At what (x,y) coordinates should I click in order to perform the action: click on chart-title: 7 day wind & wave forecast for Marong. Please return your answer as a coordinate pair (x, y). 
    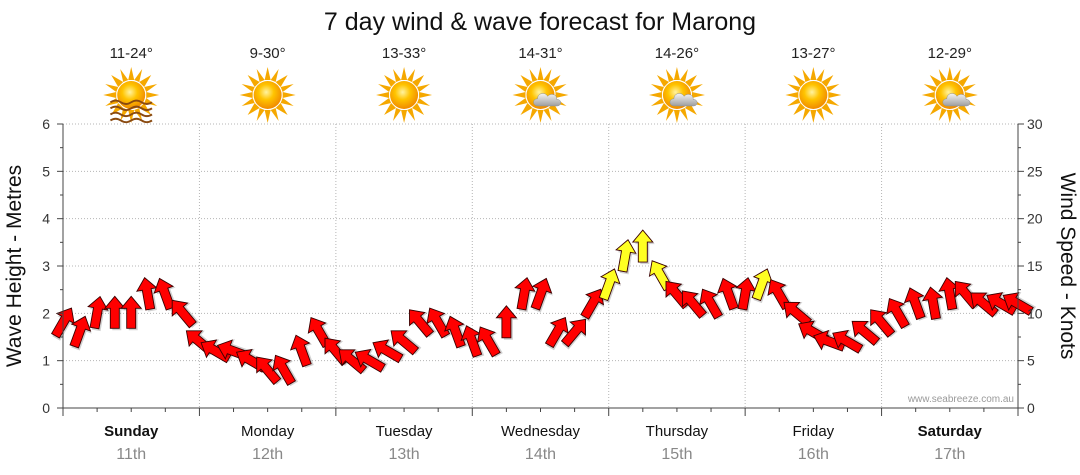
    Looking at the image, I should click on (540, 22).